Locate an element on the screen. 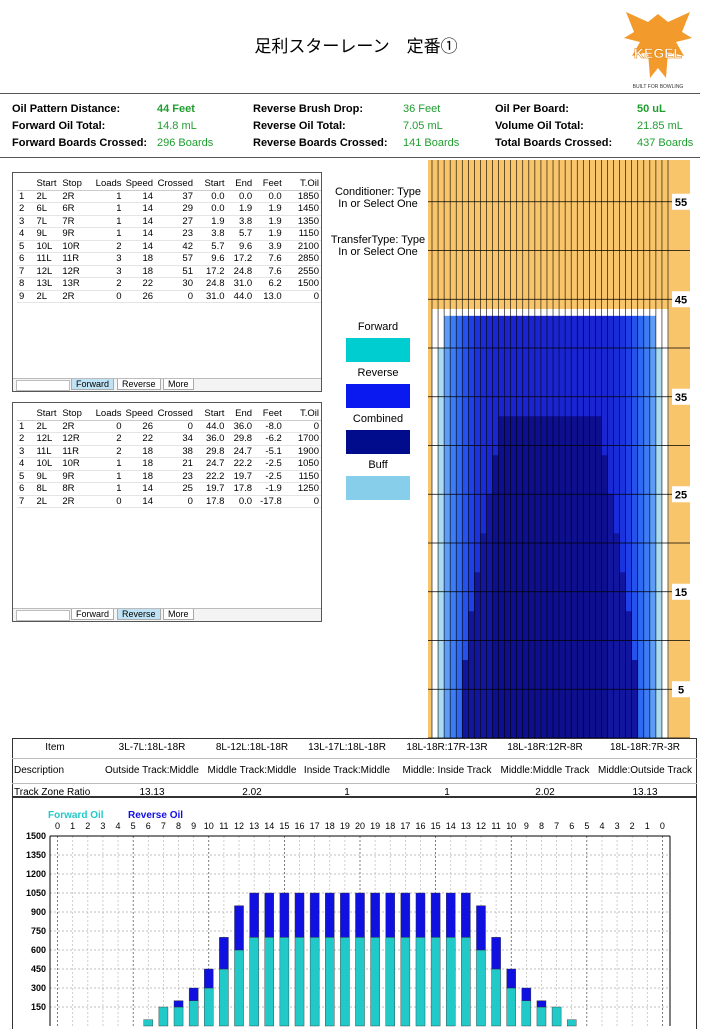 The image size is (712, 1029). track-cell: Inside Track:Middle is located at coordinates (347, 770).